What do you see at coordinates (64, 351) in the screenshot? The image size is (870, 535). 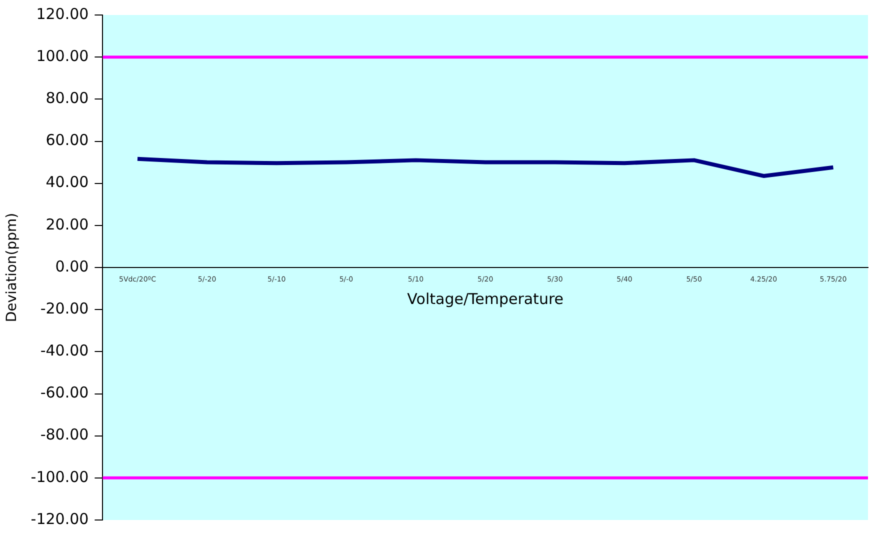 I see `y-tick-label: -40.00` at bounding box center [64, 351].